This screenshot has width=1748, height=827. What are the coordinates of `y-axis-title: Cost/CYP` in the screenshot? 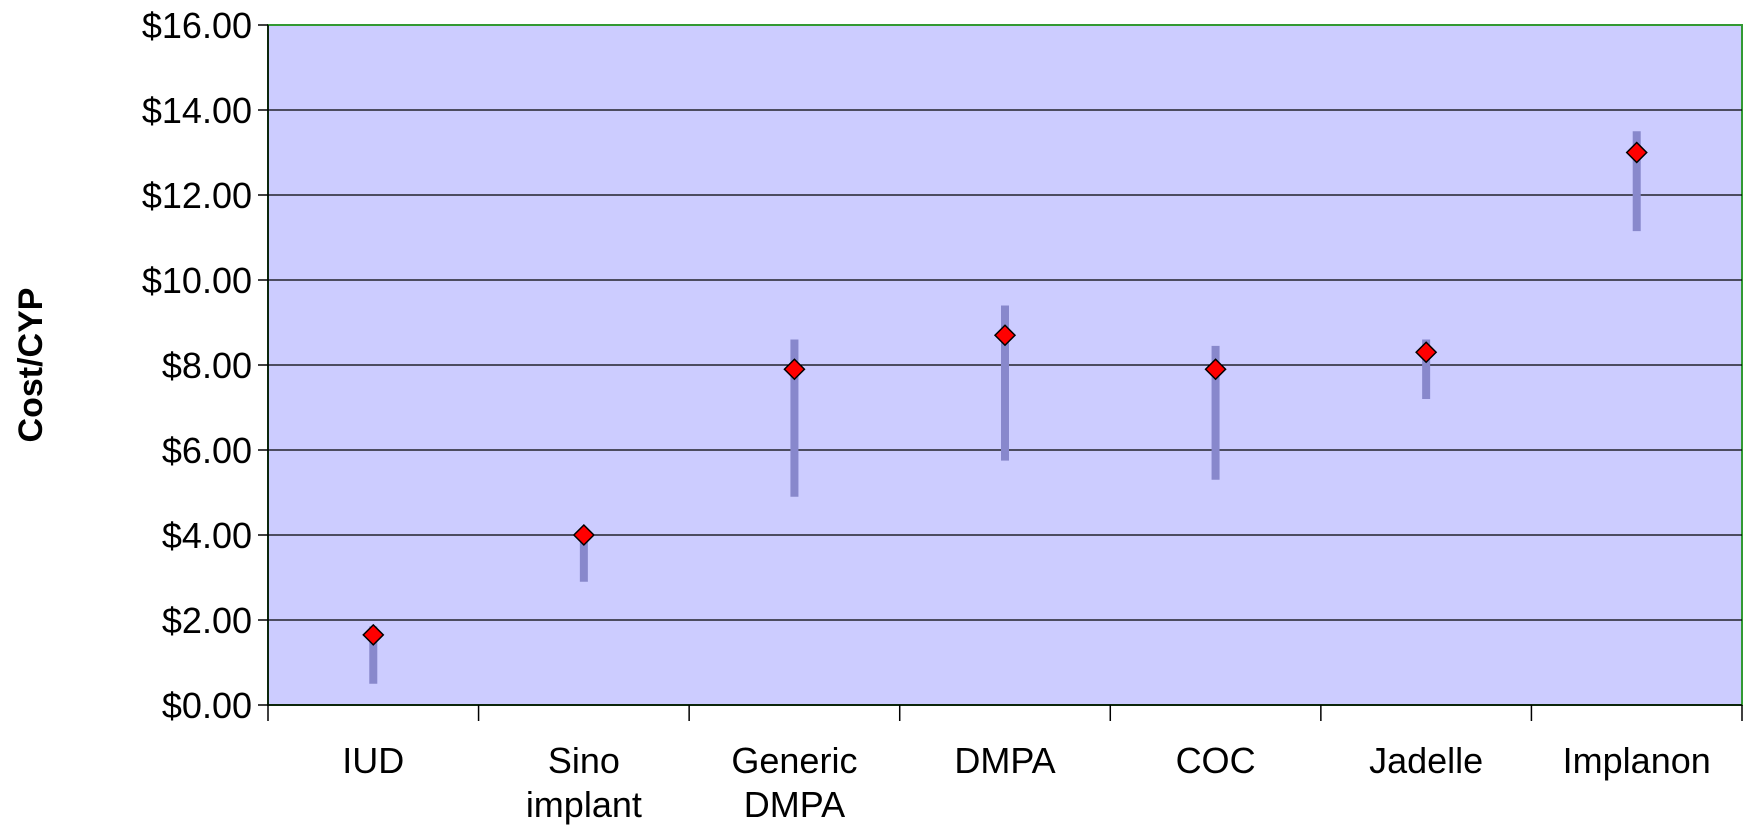 It's located at (31, 365).